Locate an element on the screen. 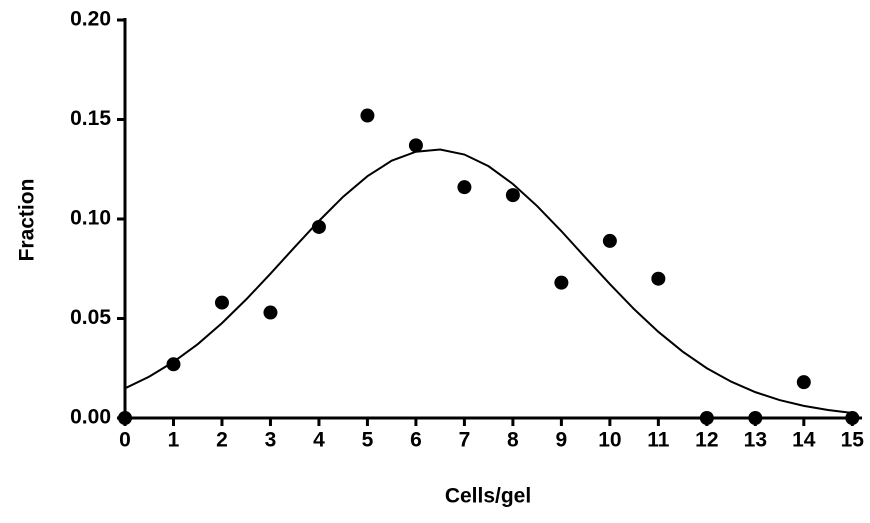  y-tick-label: 0.20 is located at coordinates (90, 19).